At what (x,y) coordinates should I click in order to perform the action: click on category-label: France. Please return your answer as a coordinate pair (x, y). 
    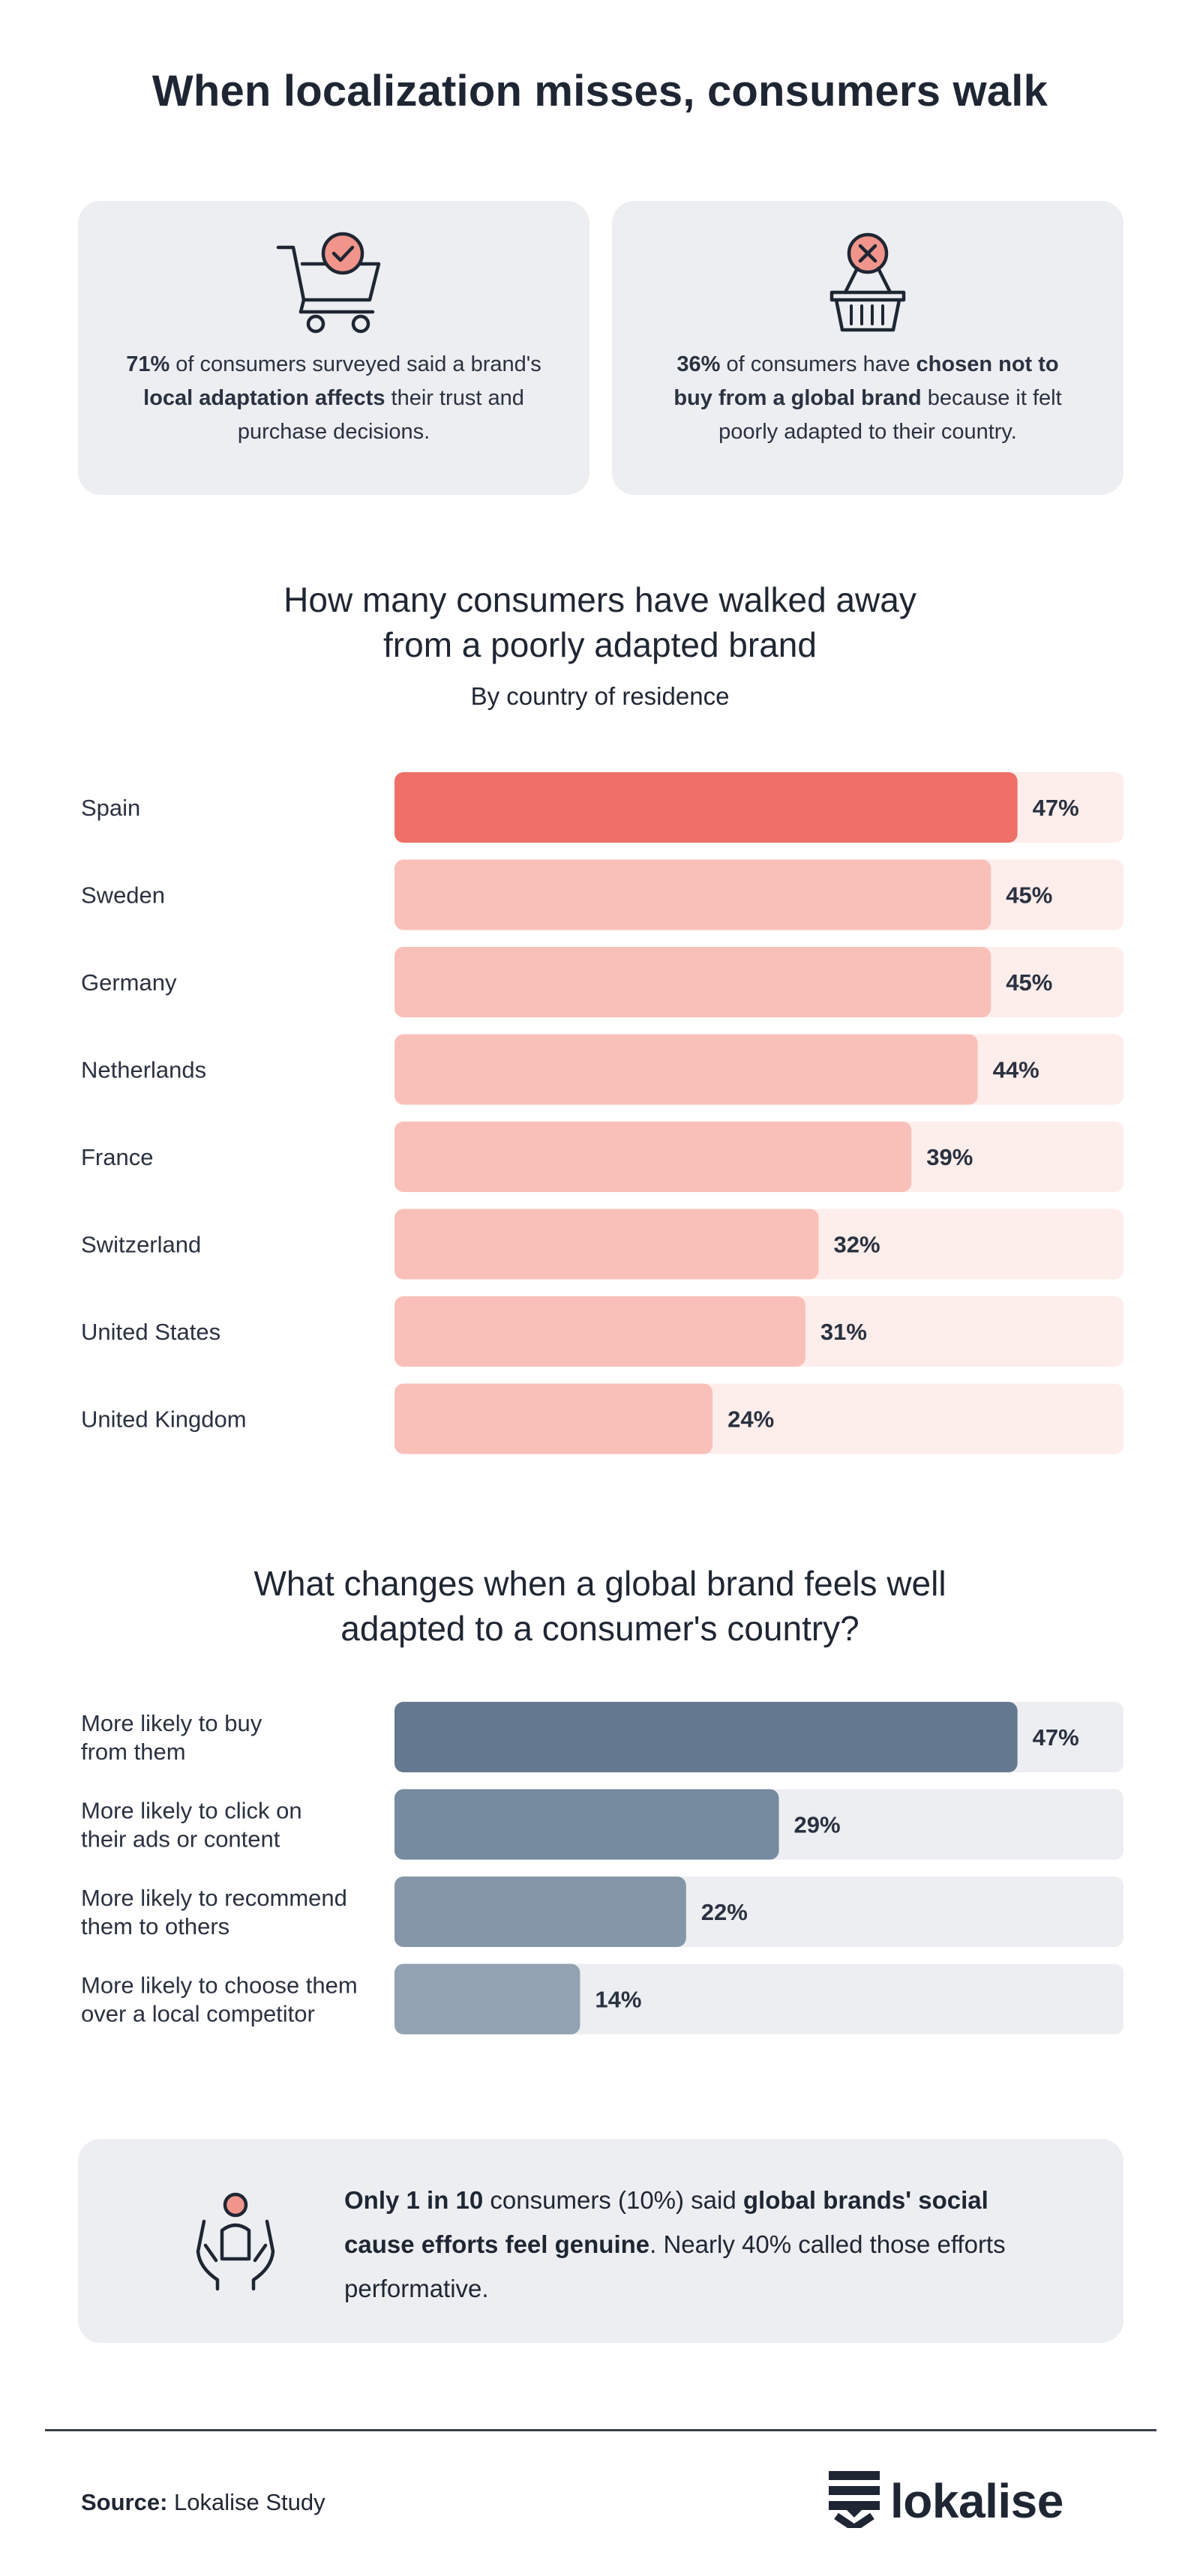
    Looking at the image, I should click on (117, 1157).